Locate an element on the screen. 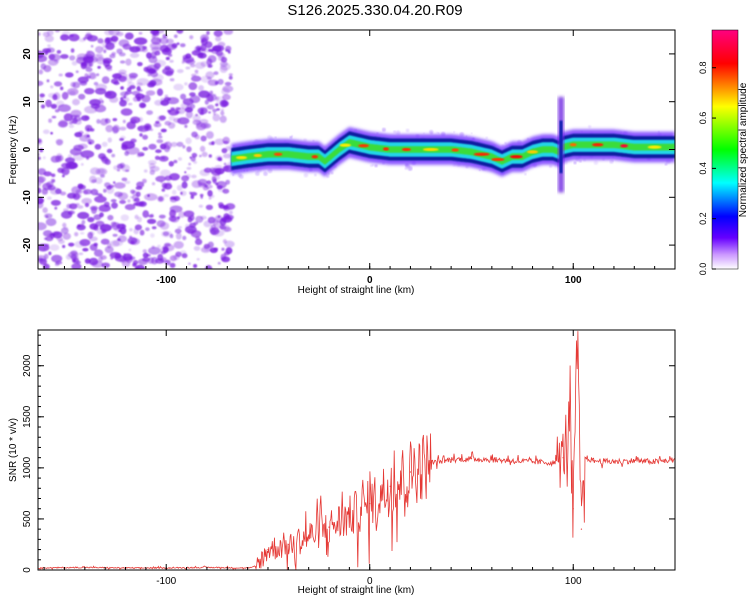  chart-title: S126.2025.330.04.20.R09 is located at coordinates (375, 10).